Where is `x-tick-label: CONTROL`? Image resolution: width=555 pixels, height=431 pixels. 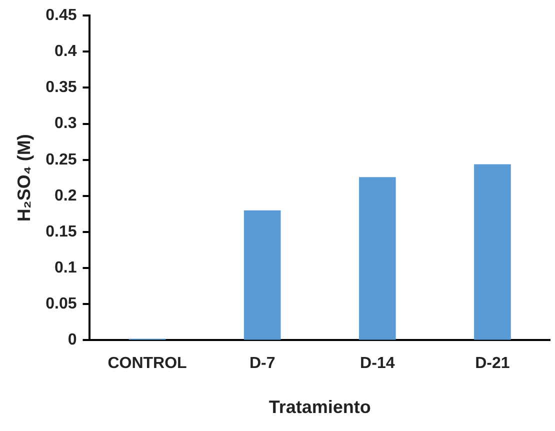
x-tick-label: CONTROL is located at coordinates (148, 363).